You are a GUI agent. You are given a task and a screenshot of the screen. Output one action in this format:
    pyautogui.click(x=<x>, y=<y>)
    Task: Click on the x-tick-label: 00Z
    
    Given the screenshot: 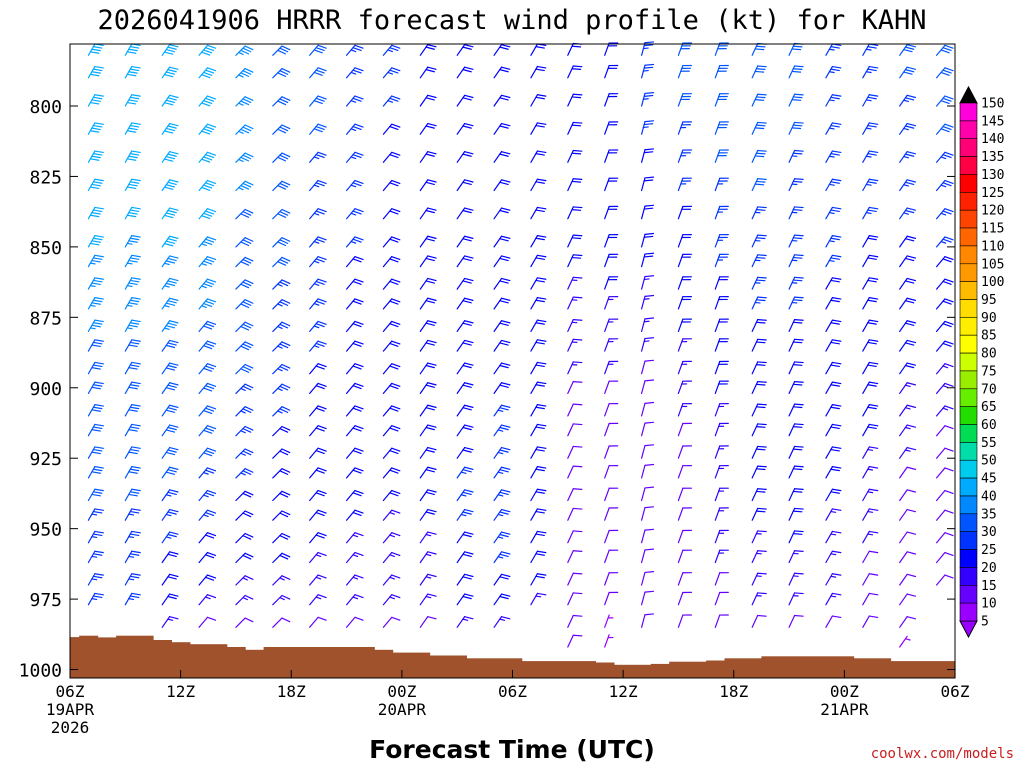 What is the action you would take?
    pyautogui.click(x=844, y=691)
    